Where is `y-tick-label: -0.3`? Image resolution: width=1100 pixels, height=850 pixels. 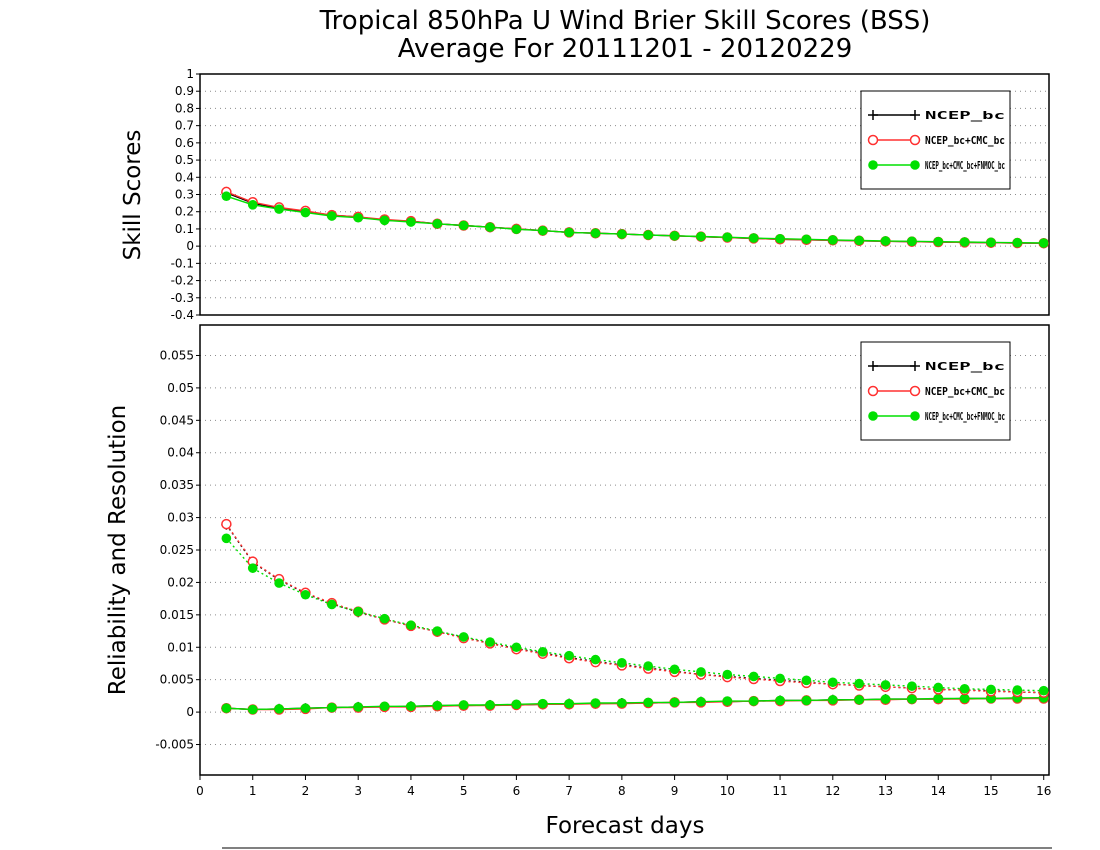 y-tick-label: -0.3 is located at coordinates (182, 298).